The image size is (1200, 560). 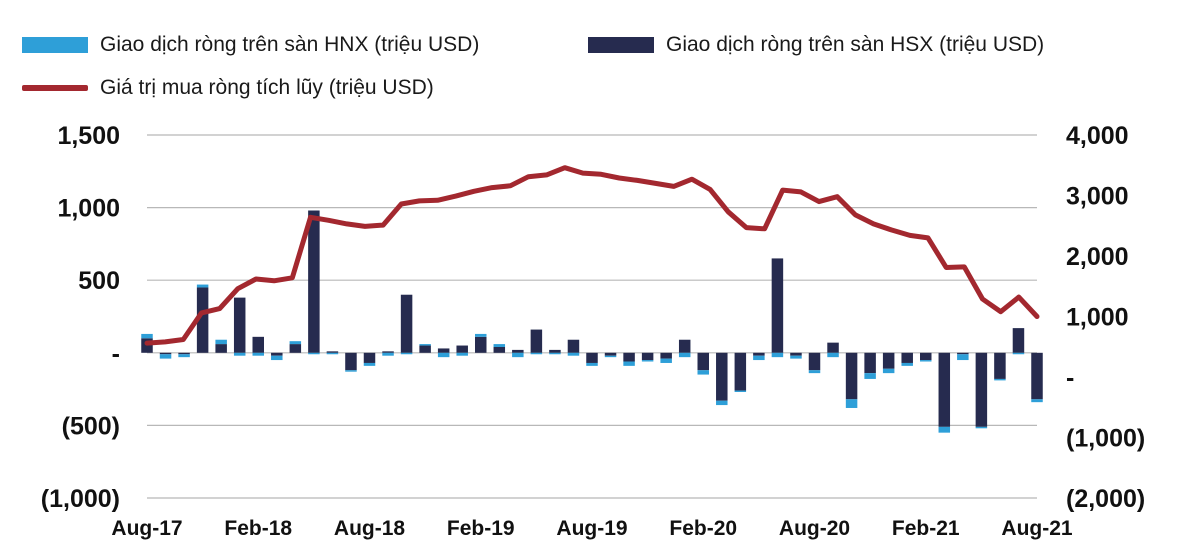 I want to click on legend-label-hnx: Giao dịch ròng trên sàn HNX (triệu USD), so click(x=290, y=44).